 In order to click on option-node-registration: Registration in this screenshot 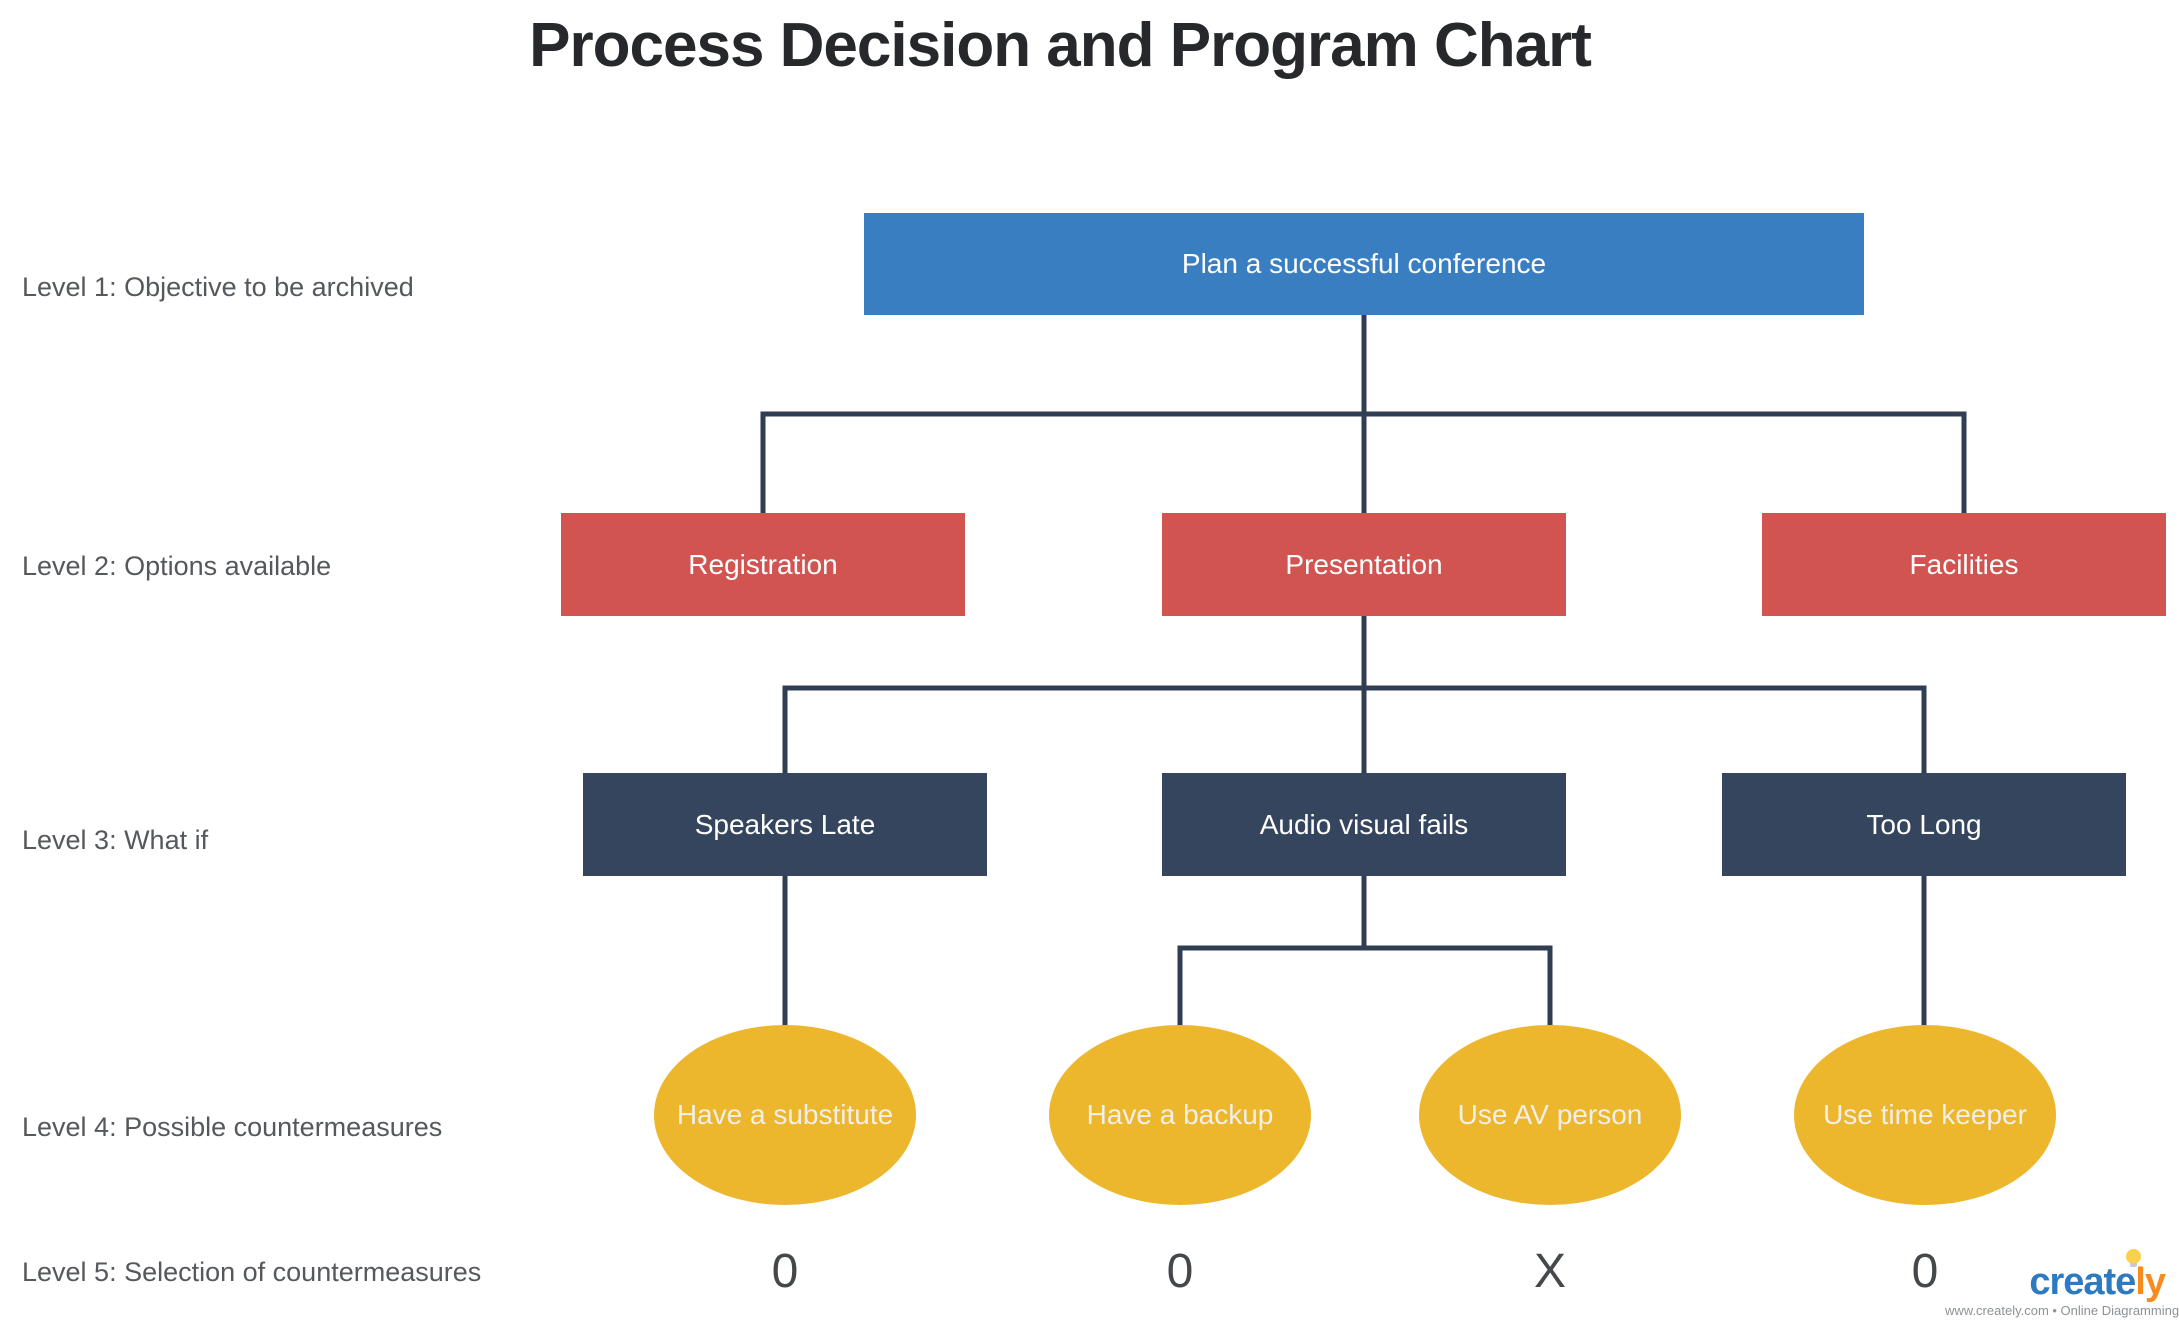, I will do `click(763, 564)`.